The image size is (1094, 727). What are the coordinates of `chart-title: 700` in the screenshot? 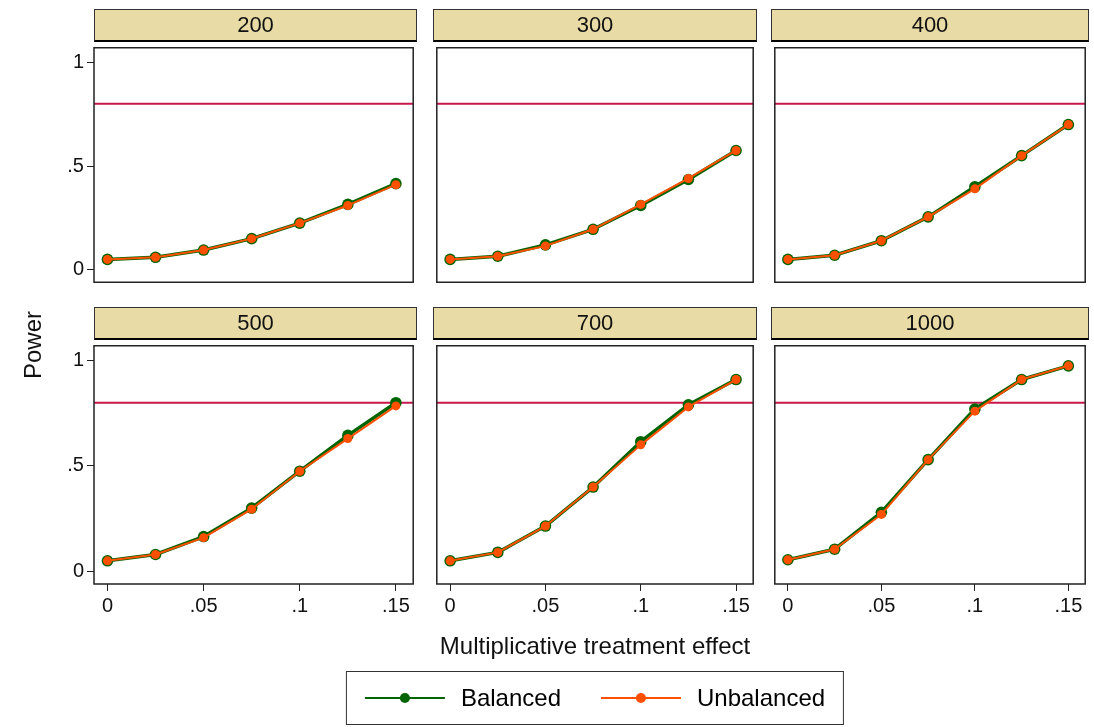 It's located at (595, 323).